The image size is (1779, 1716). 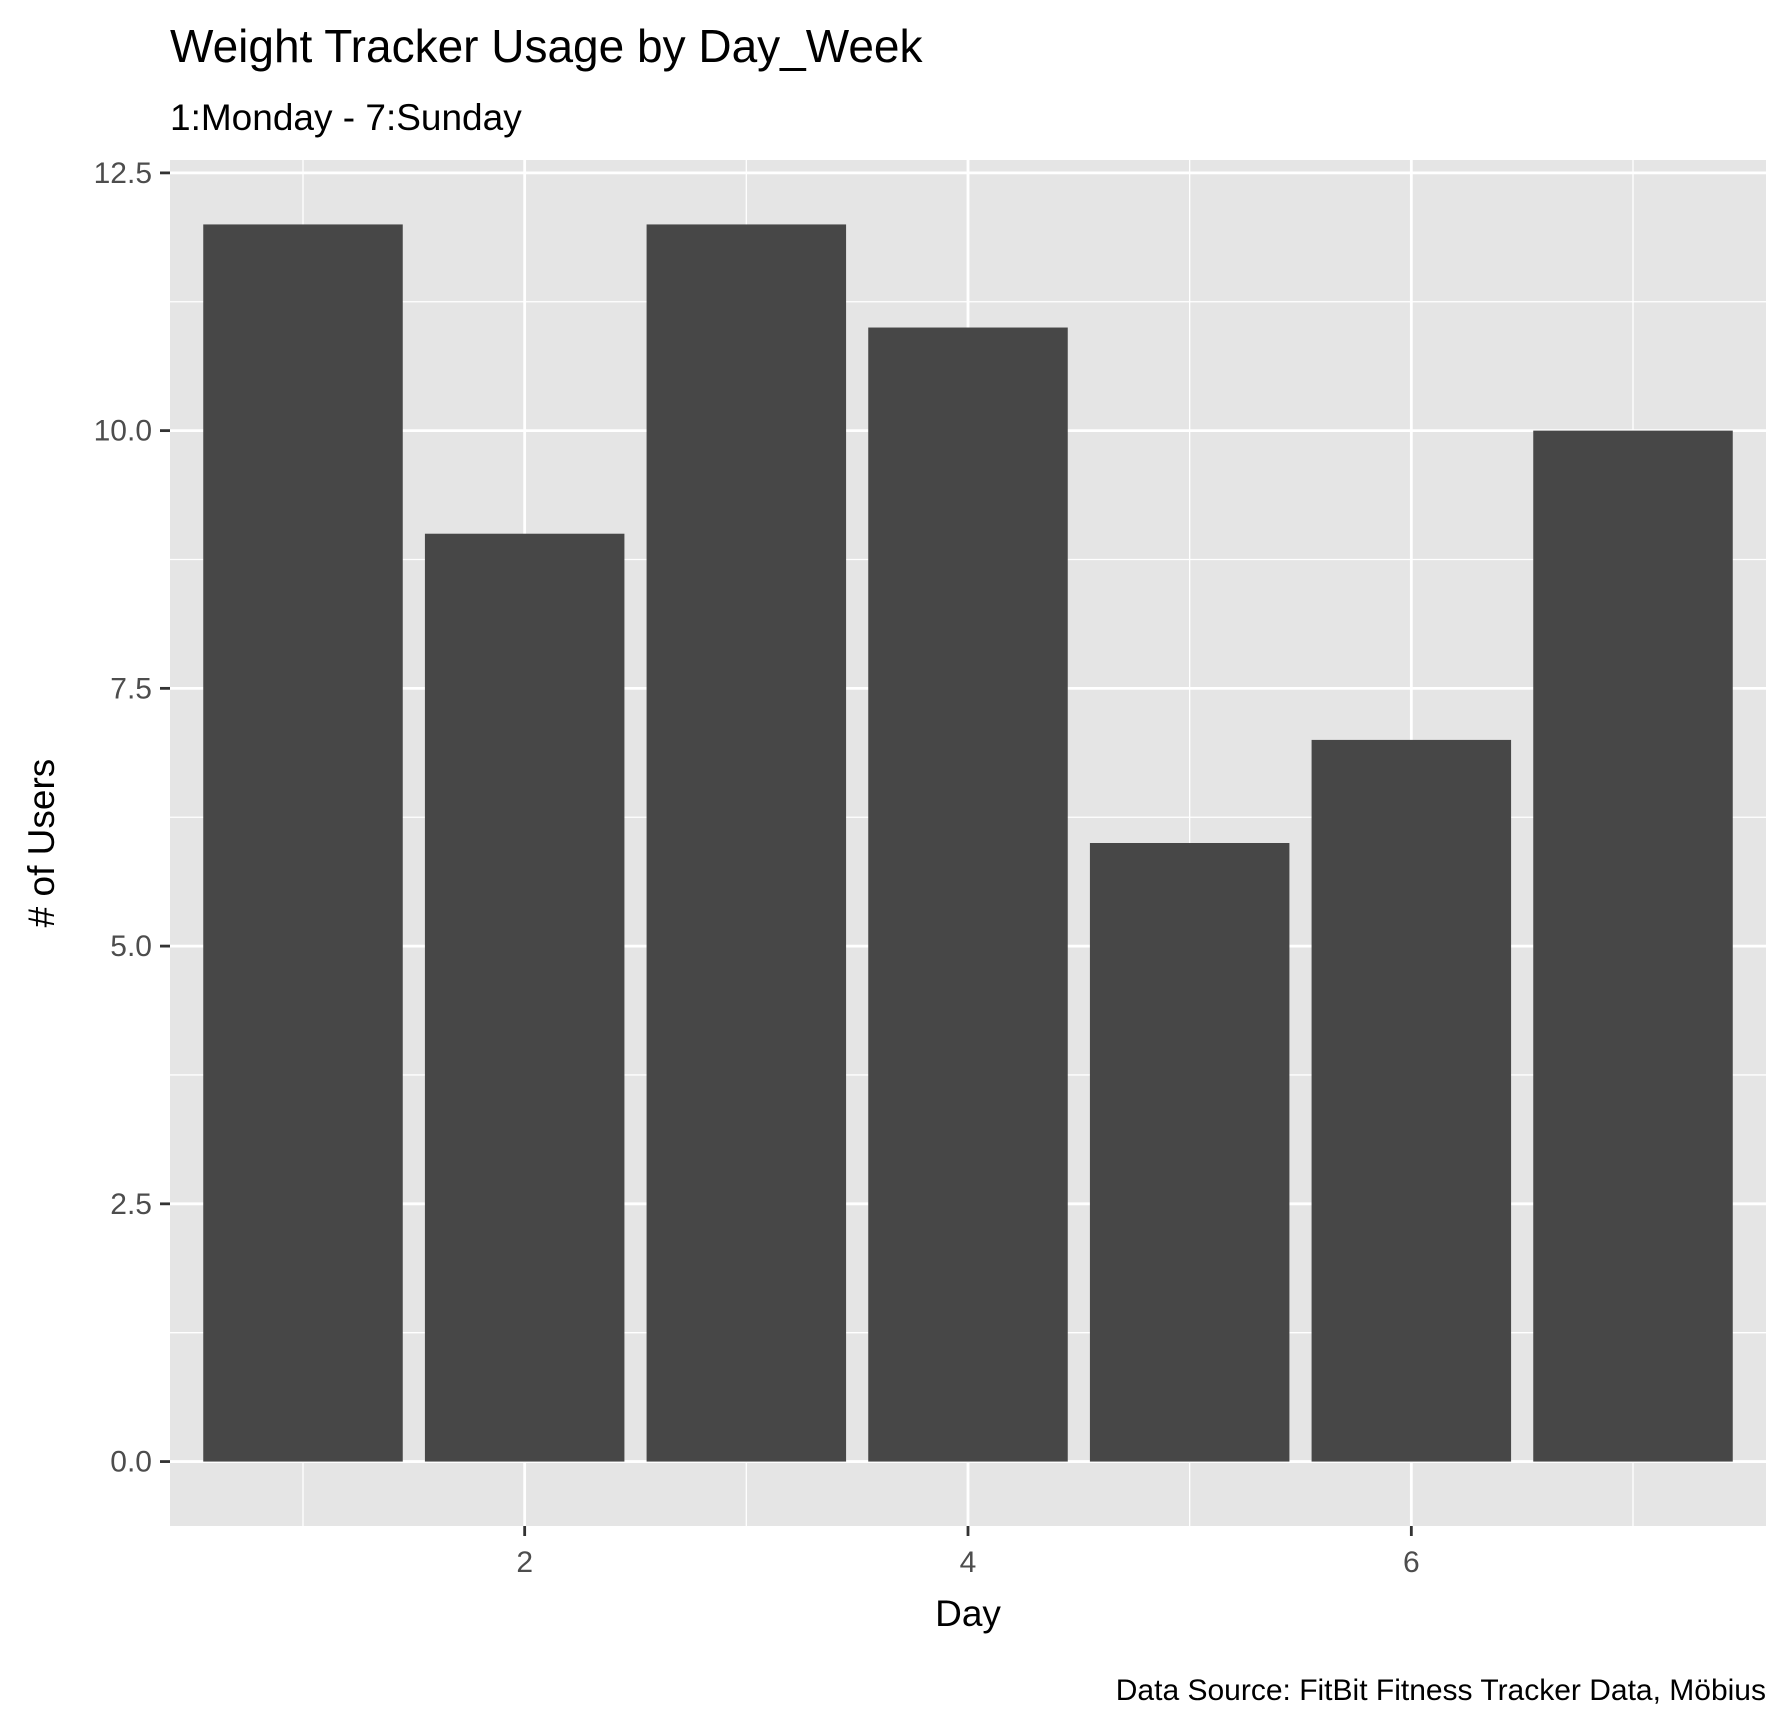 I want to click on x-tick-label: 6, so click(x=1411, y=1562).